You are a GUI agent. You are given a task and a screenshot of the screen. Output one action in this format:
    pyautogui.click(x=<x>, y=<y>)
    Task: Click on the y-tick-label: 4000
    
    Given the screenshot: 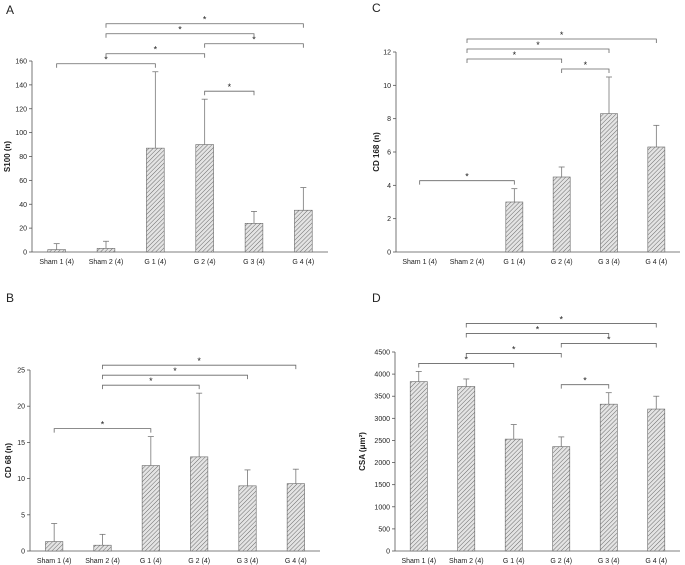 What is the action you would take?
    pyautogui.click(x=382, y=375)
    